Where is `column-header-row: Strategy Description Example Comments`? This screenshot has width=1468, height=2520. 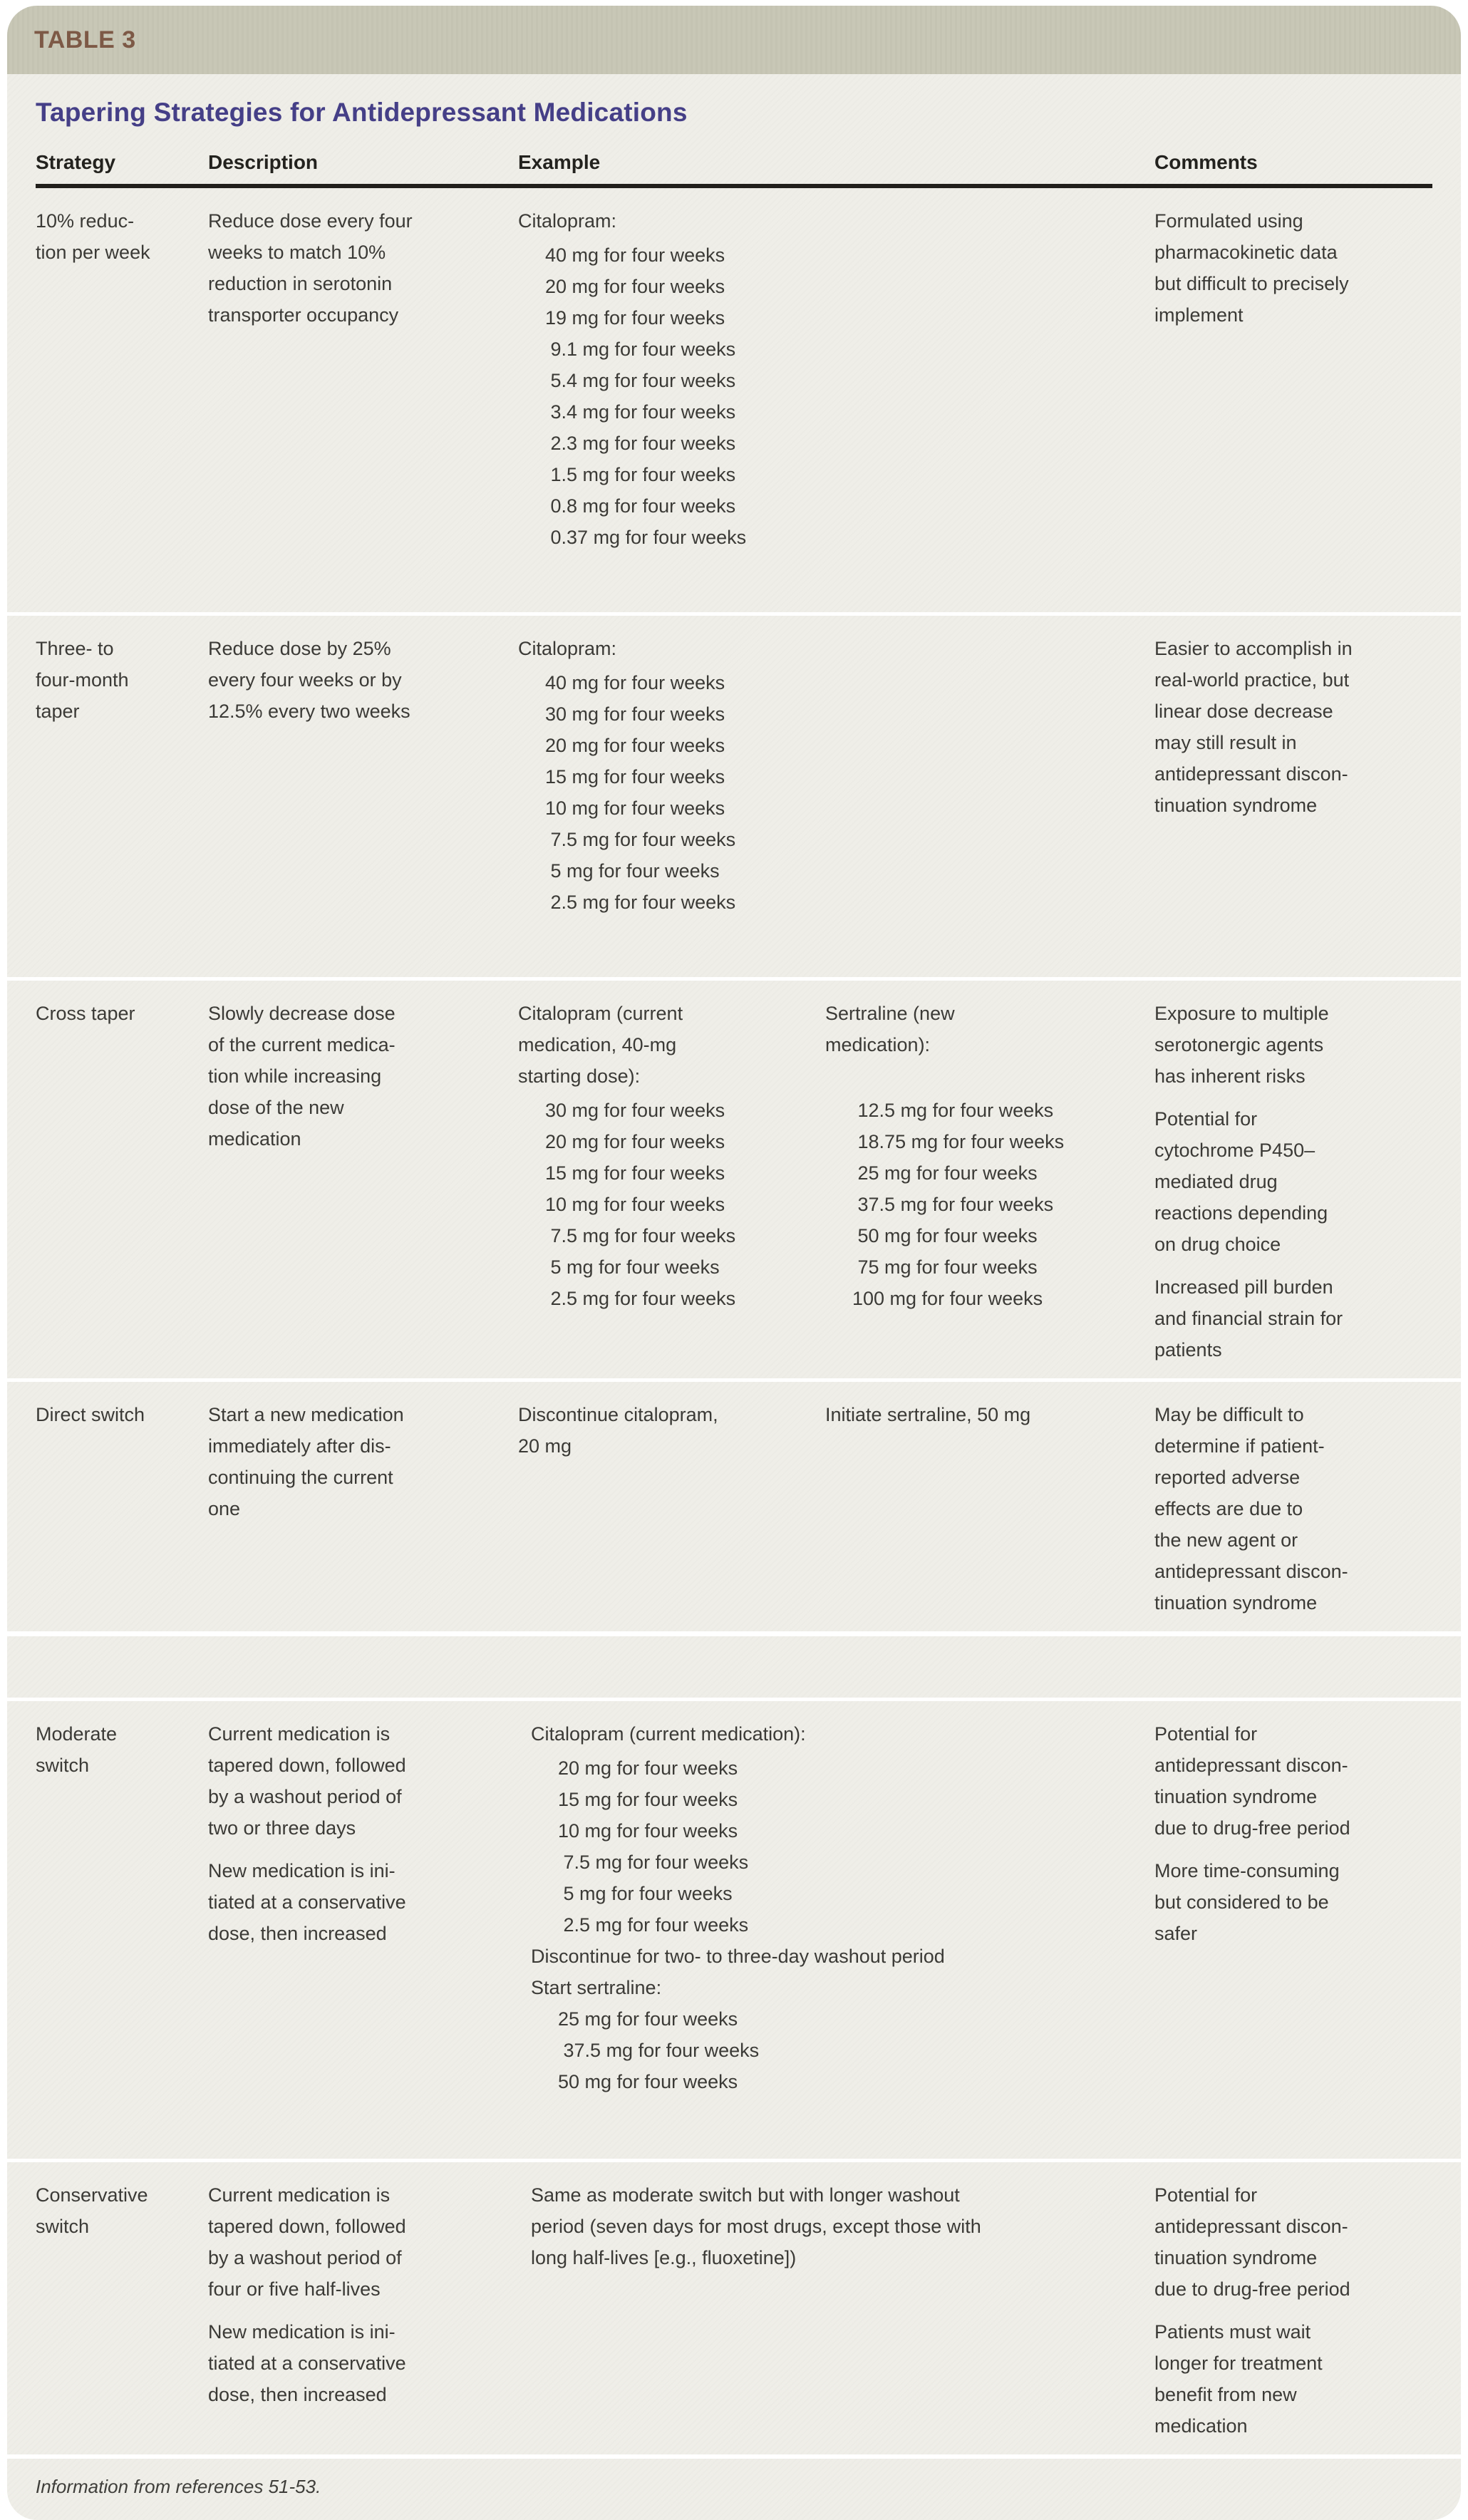
column-header-row: Strategy Description Example Comments is located at coordinates (734, 156).